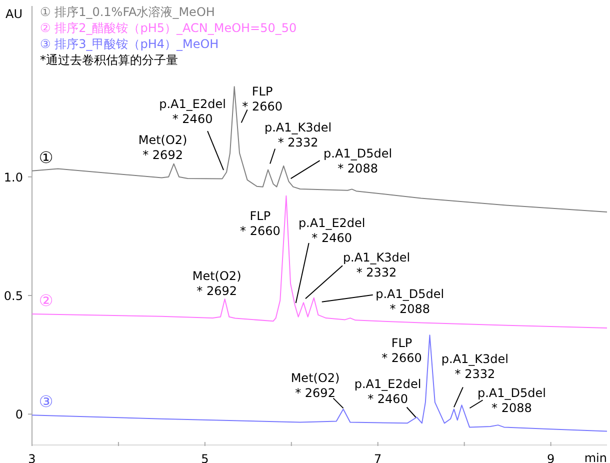 The width and height of the screenshot is (610, 463). Describe the element at coordinates (109, 60) in the screenshot. I see `annotation: *通过去卷积估算的分子量` at that location.